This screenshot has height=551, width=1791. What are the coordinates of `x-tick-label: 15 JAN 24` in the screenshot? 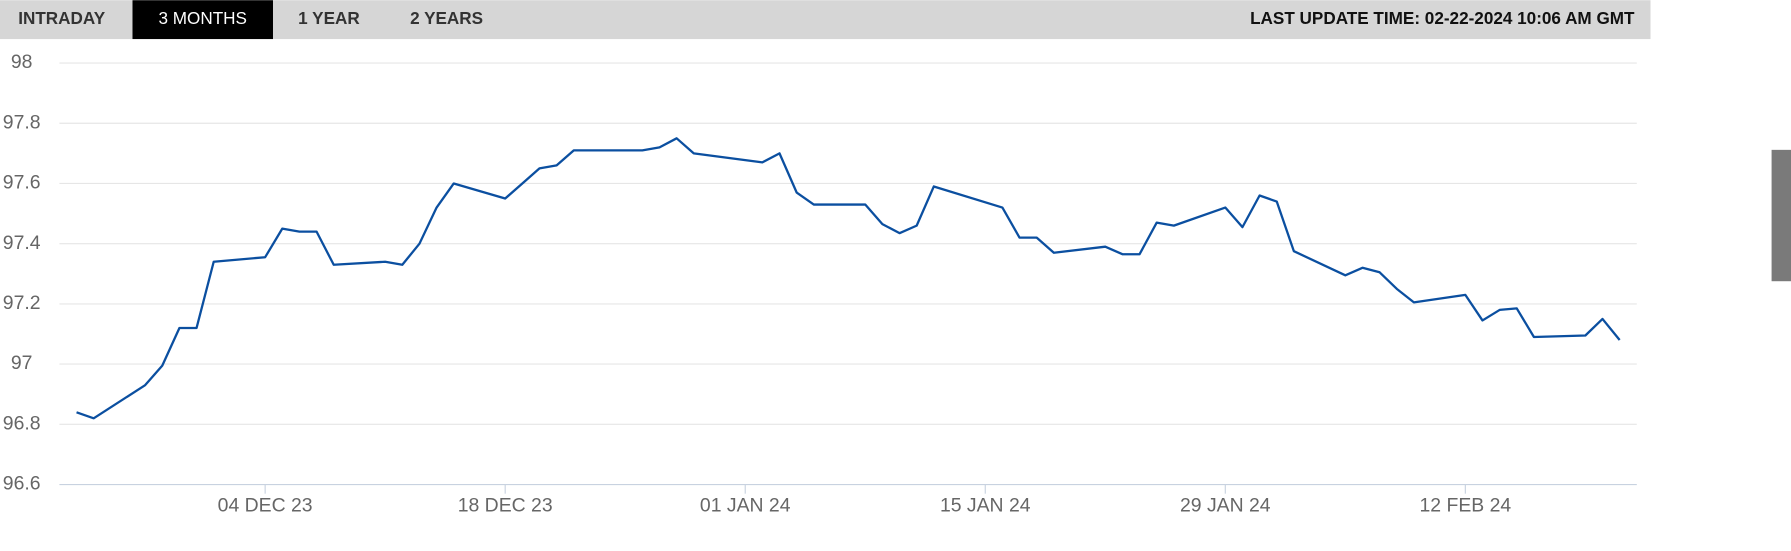 It's located at (985, 505).